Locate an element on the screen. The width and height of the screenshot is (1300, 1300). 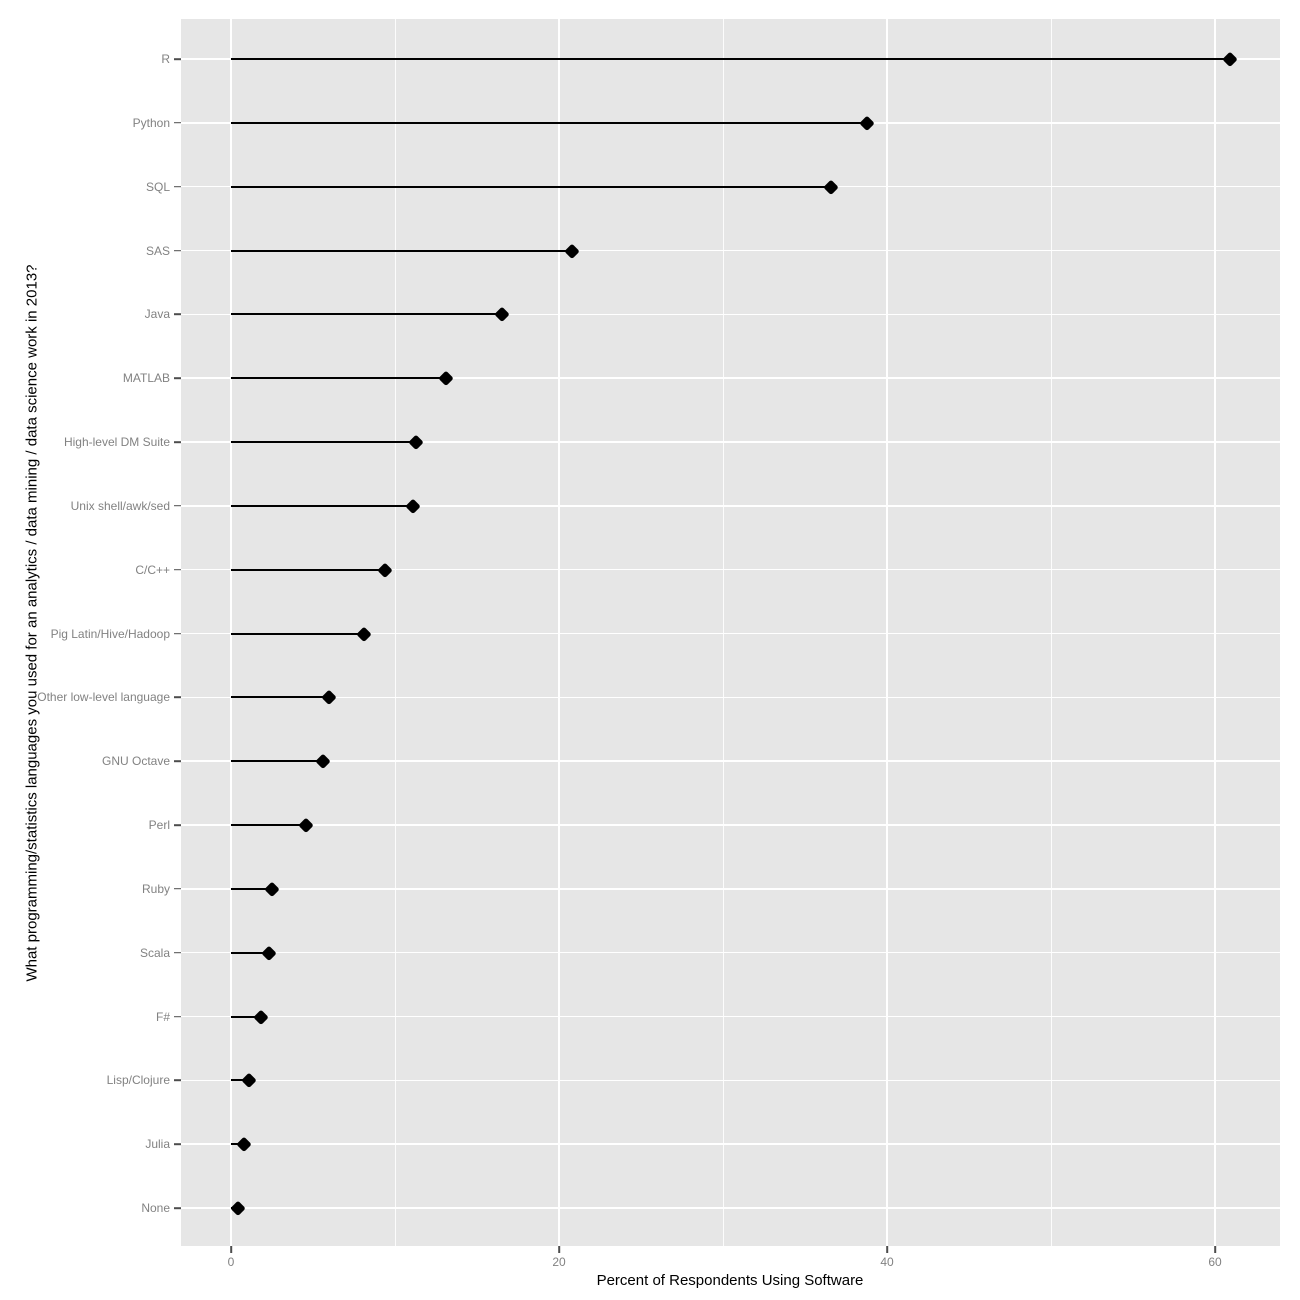
y-axis-label: Java is located at coordinates (157, 314).